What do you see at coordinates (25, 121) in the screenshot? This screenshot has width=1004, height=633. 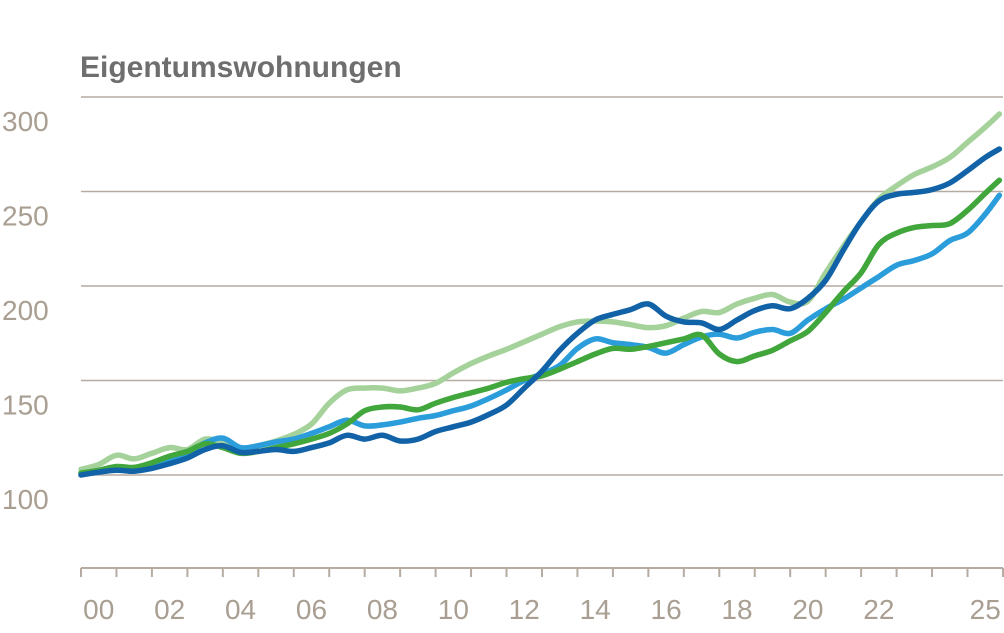 I see `y-tick-label: 300` at bounding box center [25, 121].